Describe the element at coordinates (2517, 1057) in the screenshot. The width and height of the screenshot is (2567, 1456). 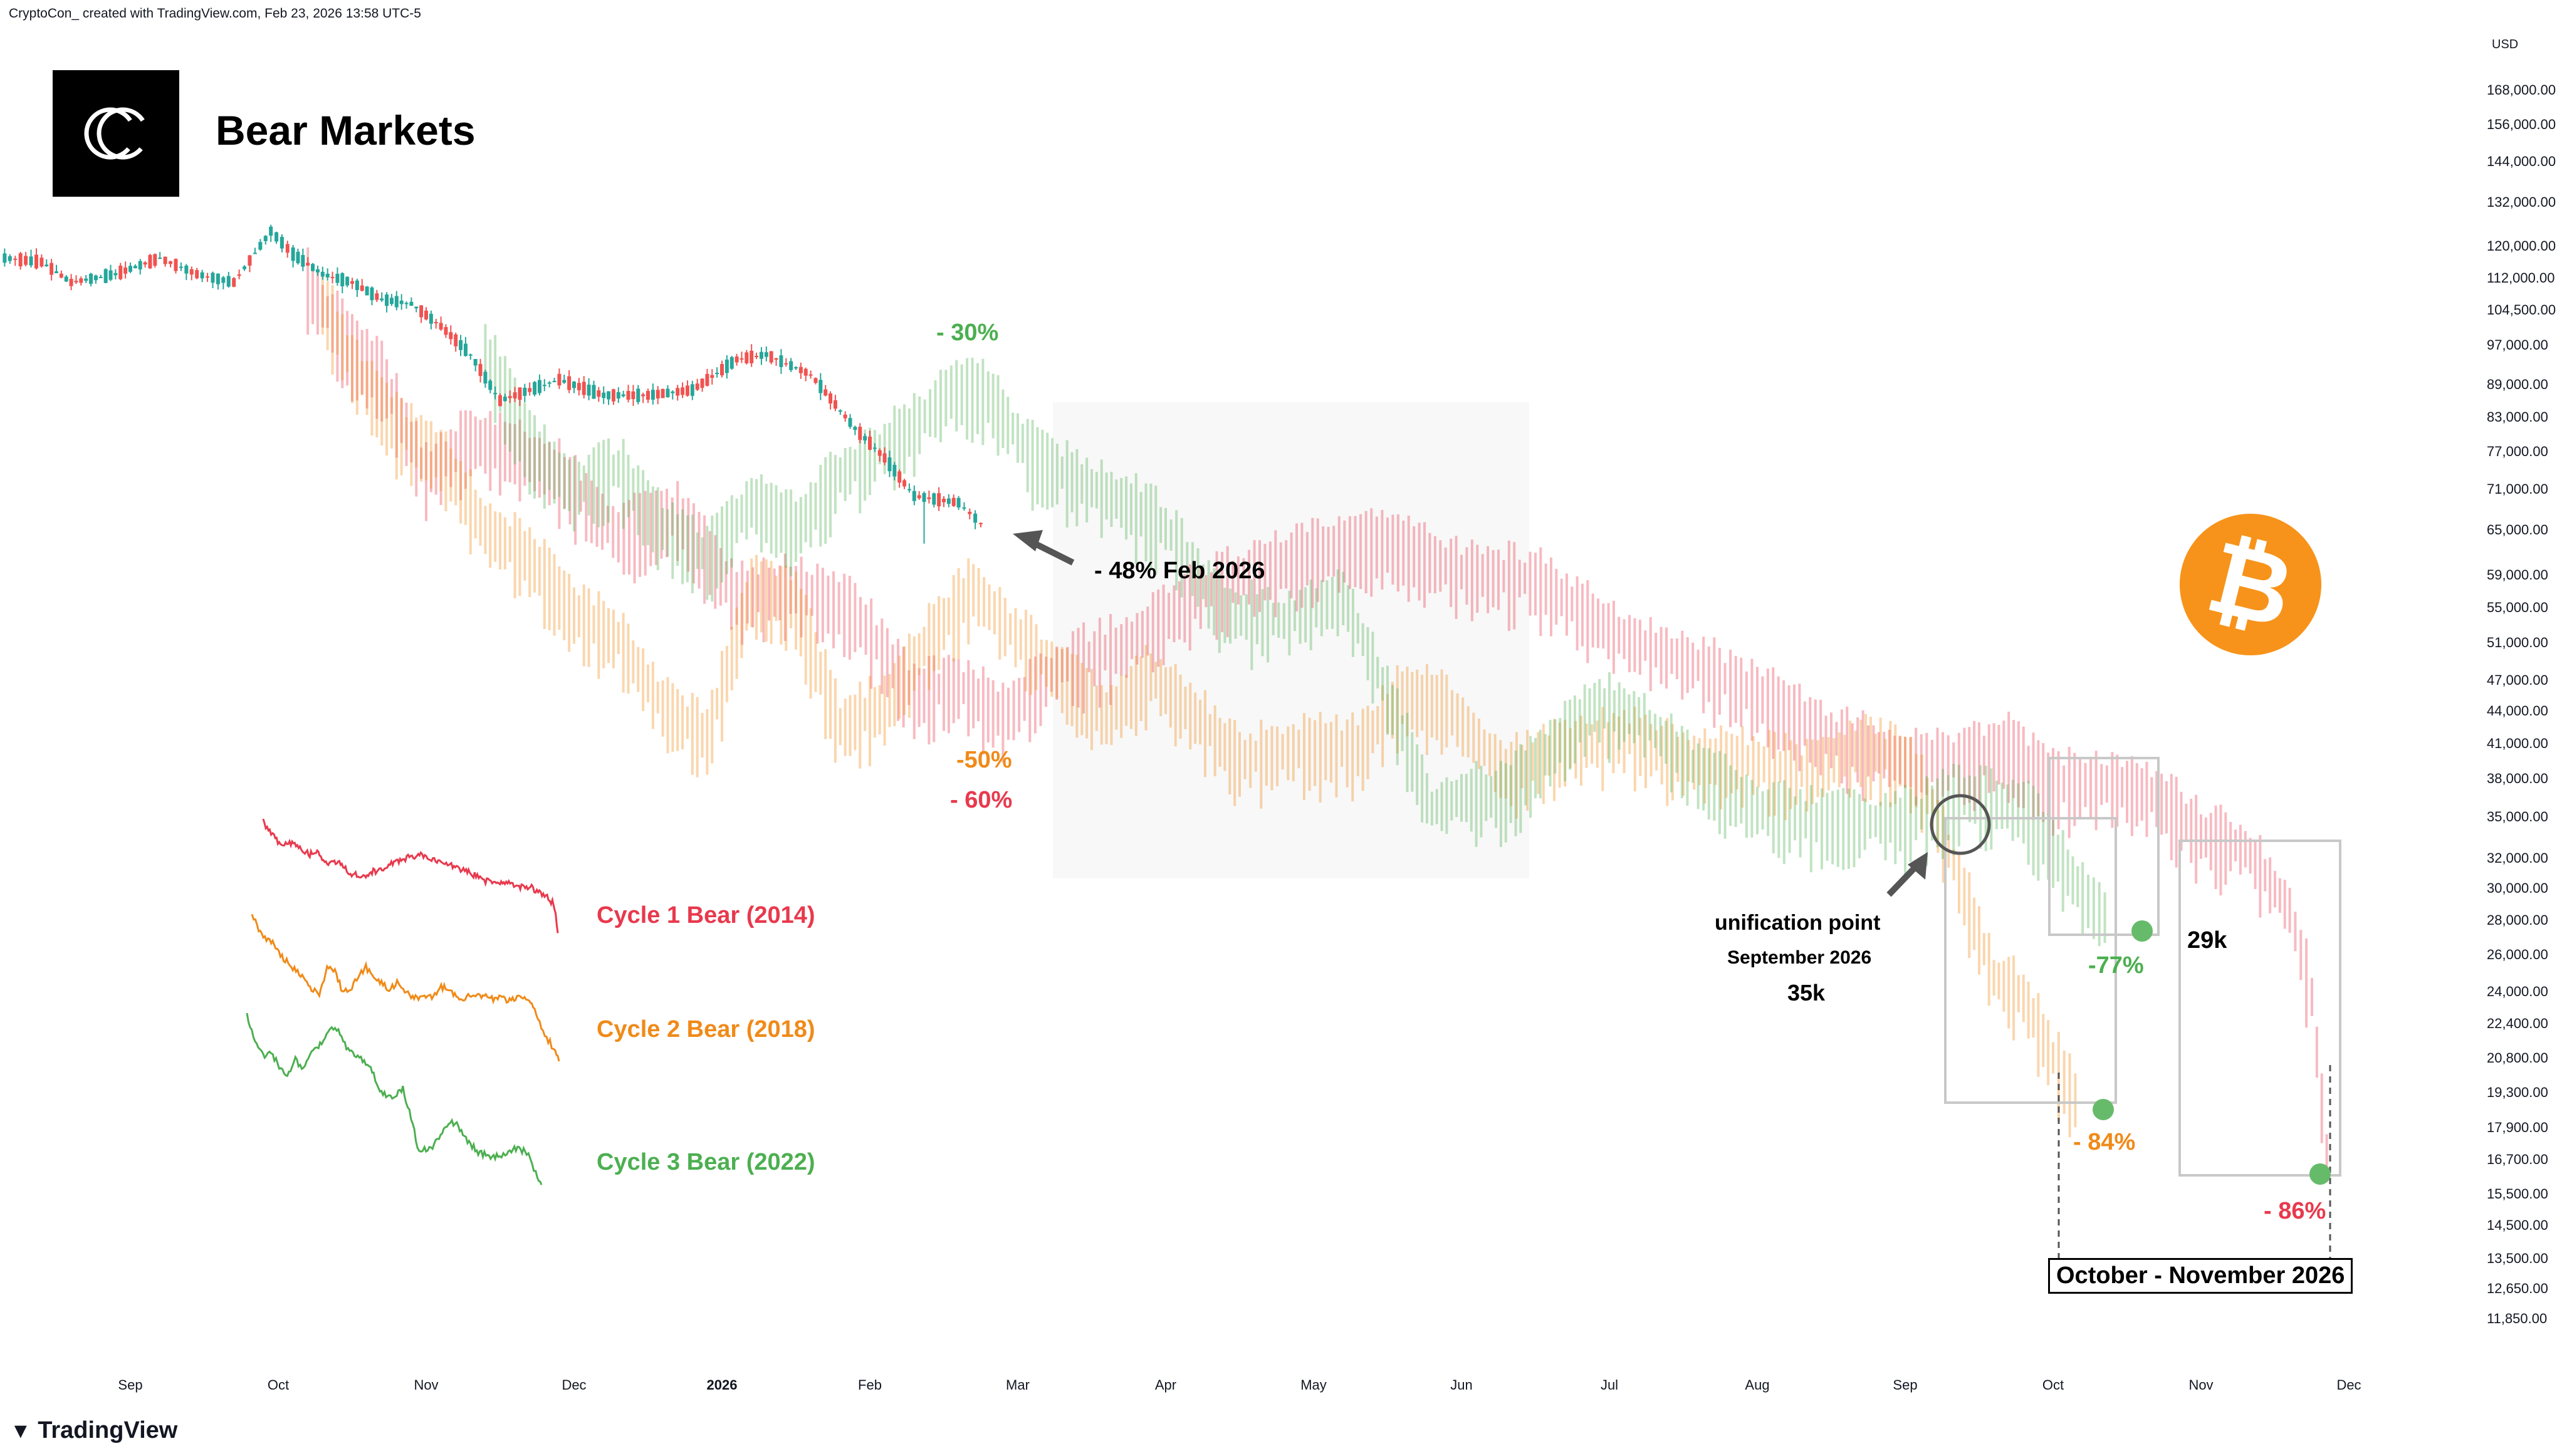
I see `y-tick-label: 20,800.00` at that location.